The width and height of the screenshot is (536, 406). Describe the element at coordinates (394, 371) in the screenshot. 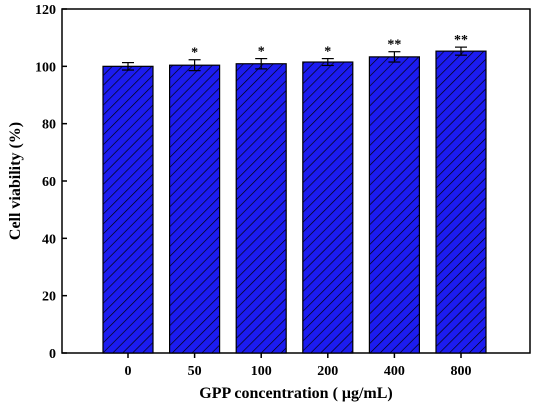

I see `x-tick-label: 400` at that location.